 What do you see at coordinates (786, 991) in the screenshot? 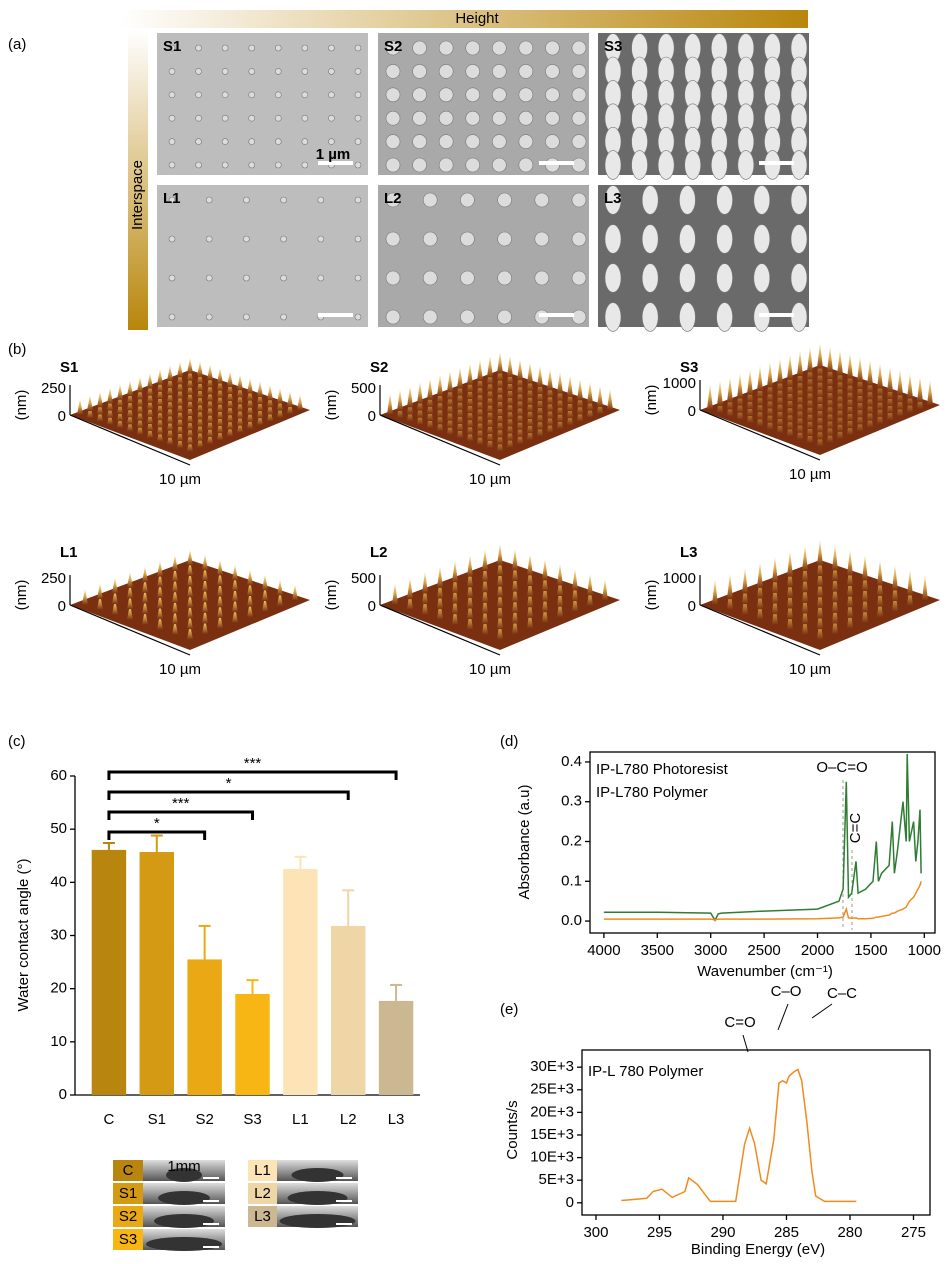
I see `annotation: C–O` at bounding box center [786, 991].